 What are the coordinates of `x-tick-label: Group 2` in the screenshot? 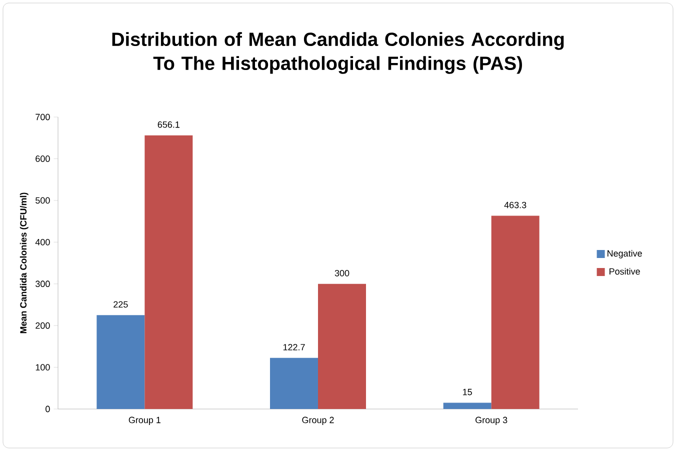 It's located at (318, 420).